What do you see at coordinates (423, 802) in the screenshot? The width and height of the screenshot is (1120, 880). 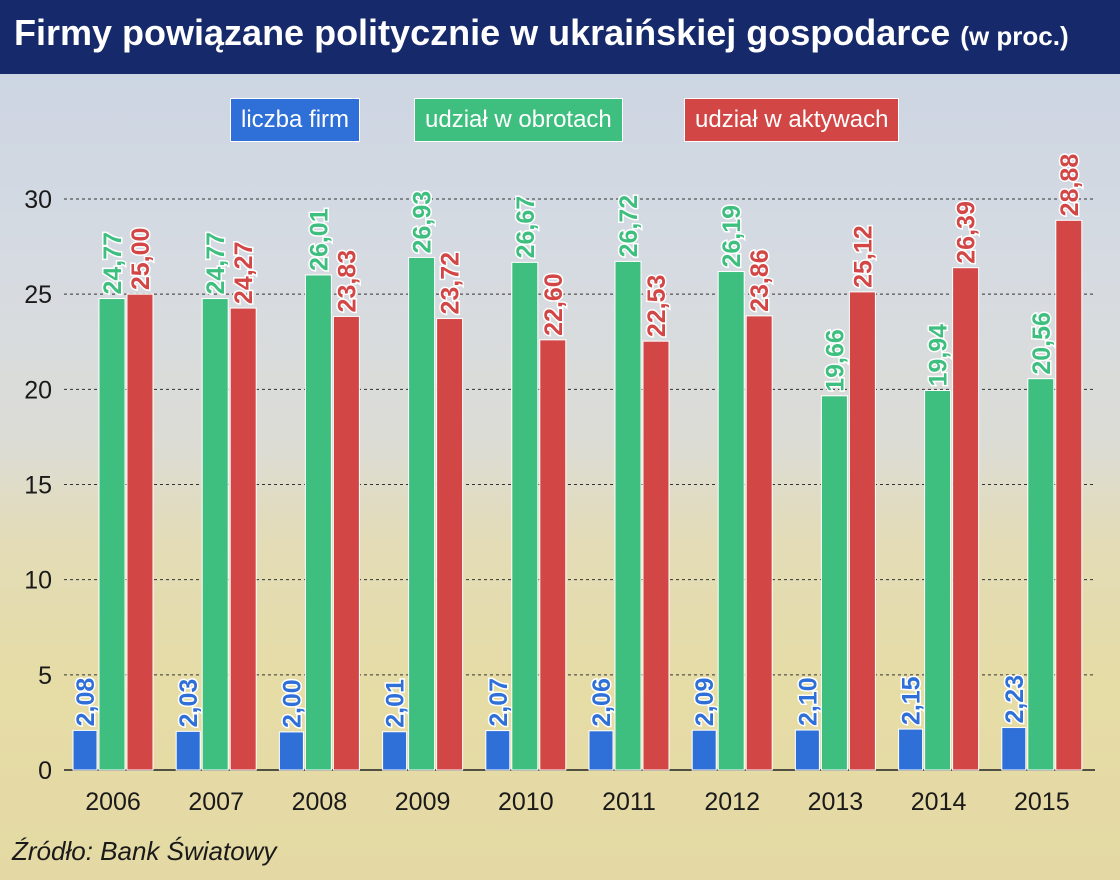 I see `x-tick-label: 2009` at bounding box center [423, 802].